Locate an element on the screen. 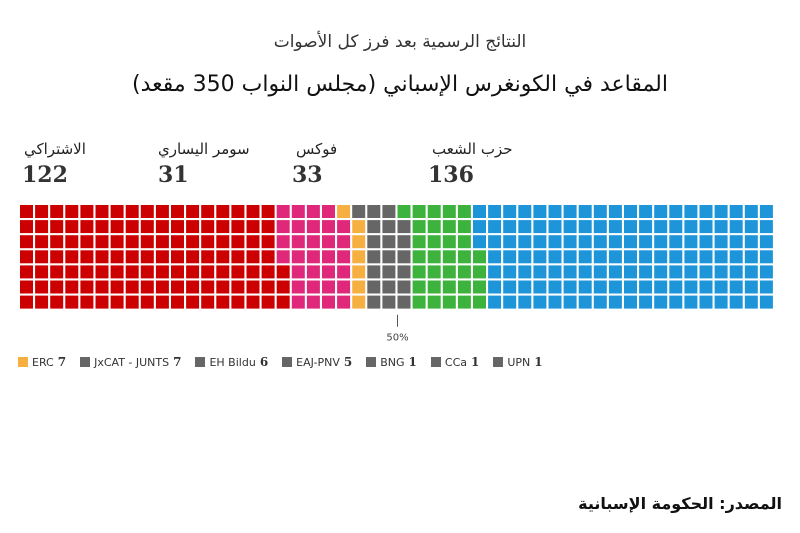 This screenshot has width=800, height=533. legend-swatch is located at coordinates (23, 362).